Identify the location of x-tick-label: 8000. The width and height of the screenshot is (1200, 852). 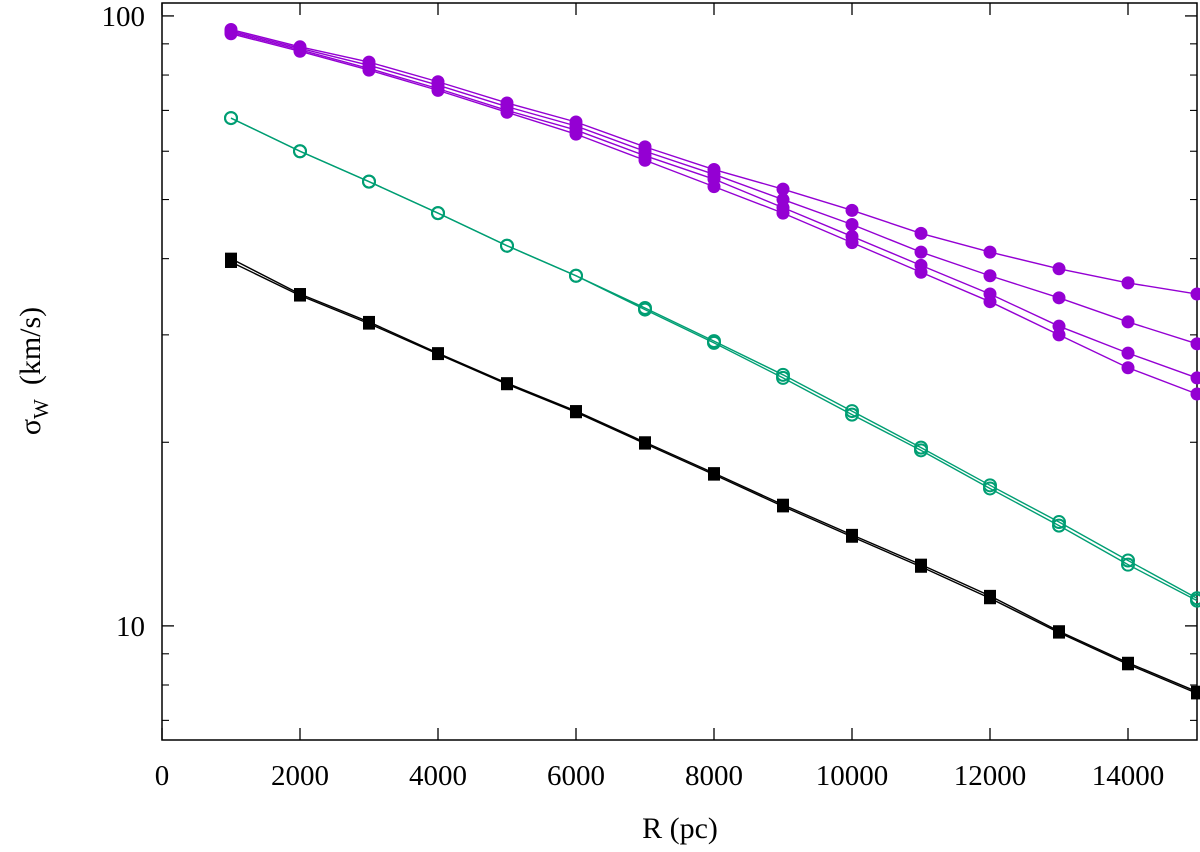
(714, 776).